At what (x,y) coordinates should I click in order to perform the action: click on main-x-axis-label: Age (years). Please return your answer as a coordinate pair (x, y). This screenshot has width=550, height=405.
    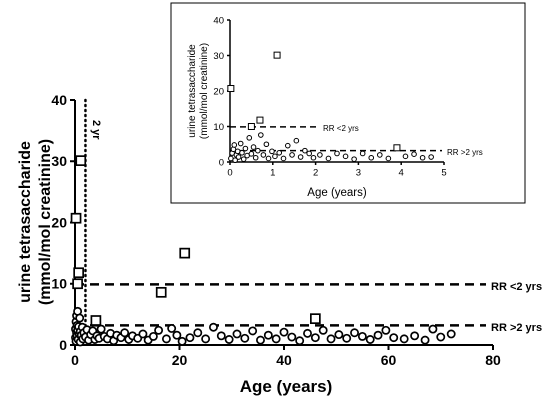
    Looking at the image, I should click on (286, 386).